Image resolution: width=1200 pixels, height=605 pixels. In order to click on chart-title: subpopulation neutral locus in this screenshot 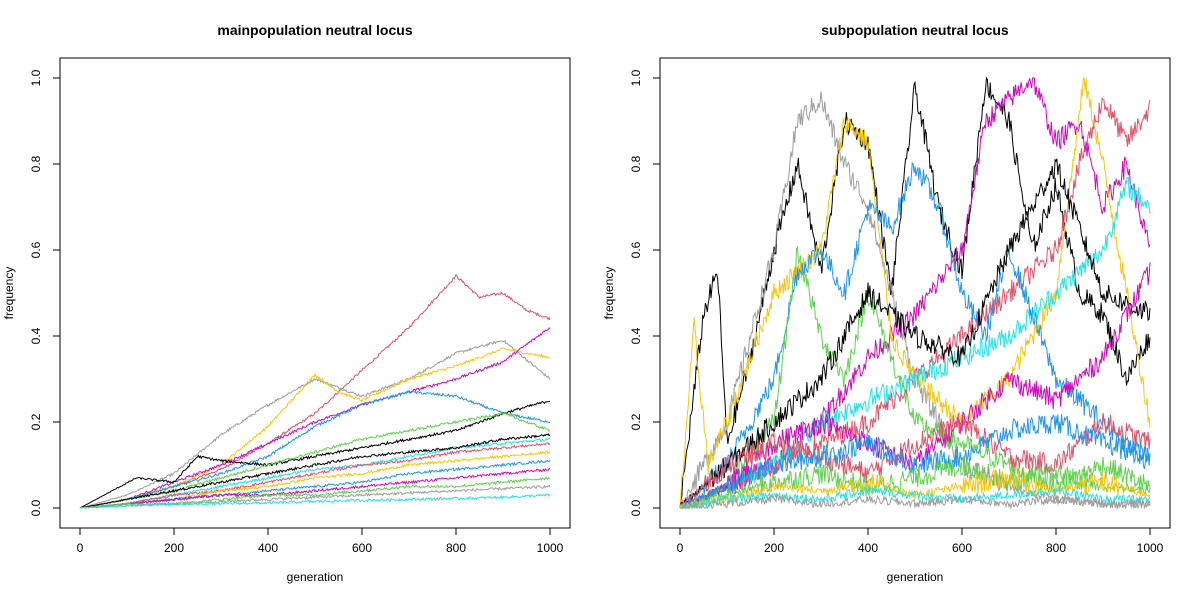, I will do `click(915, 30)`.